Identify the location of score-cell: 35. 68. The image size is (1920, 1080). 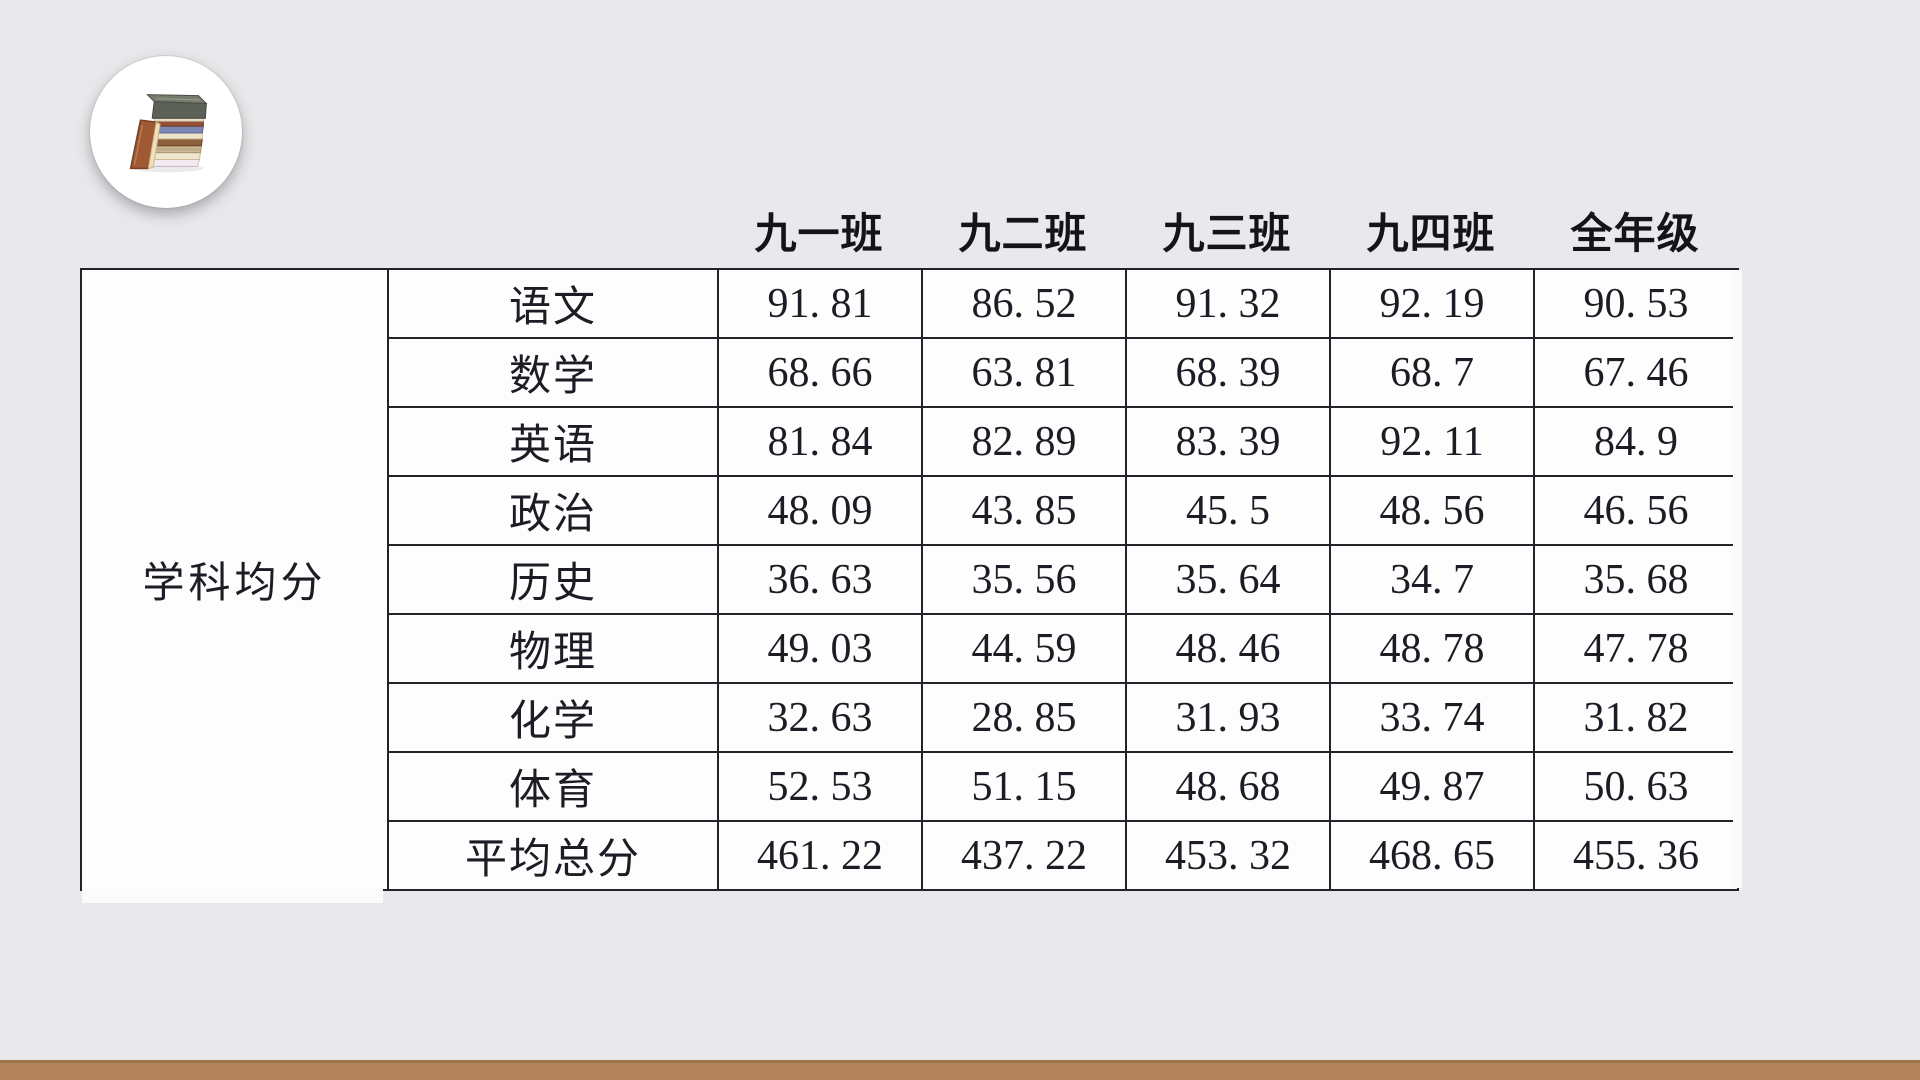
(1636, 579).